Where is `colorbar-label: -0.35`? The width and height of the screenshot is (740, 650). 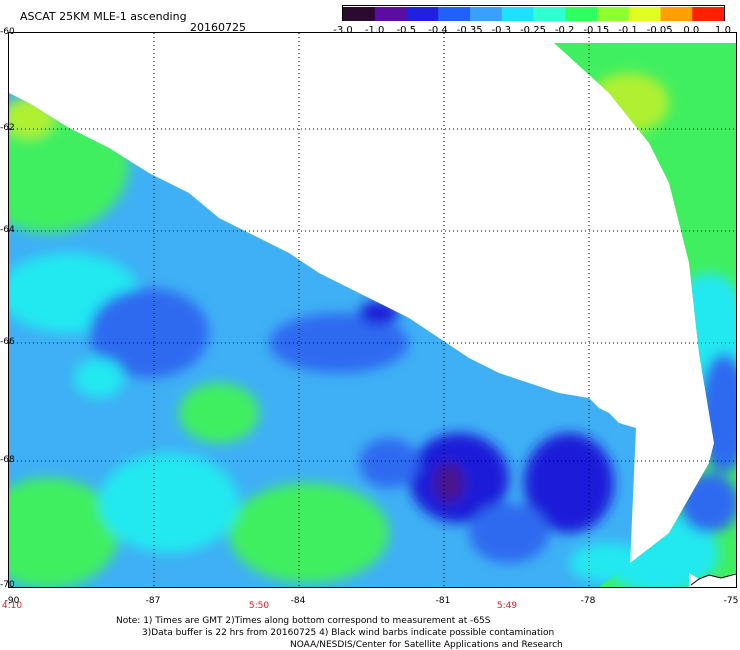
colorbar-label: -0.35 is located at coordinates (469, 30).